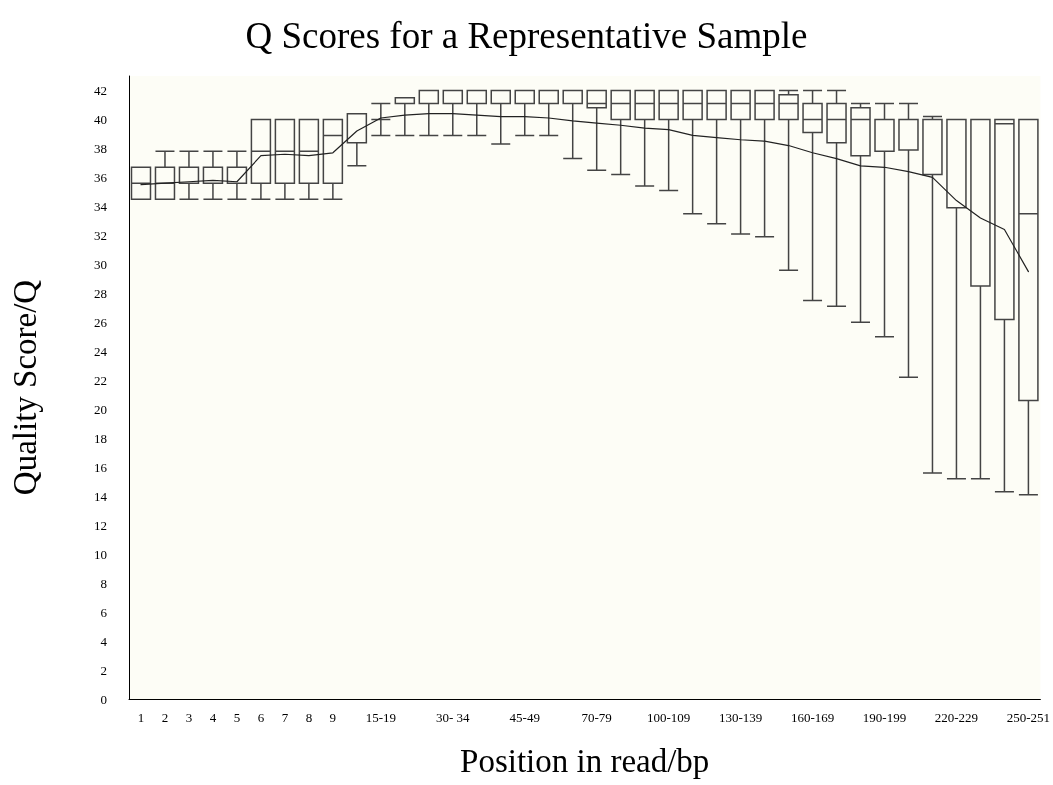  I want to click on y-tick-label: 40, so click(100, 119).